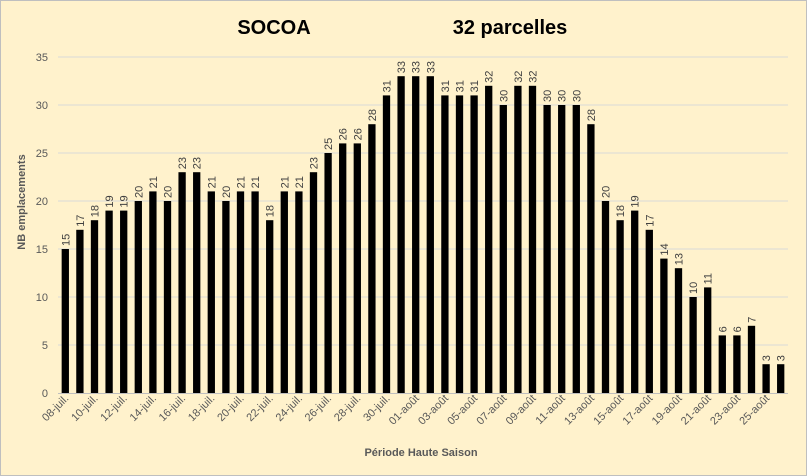 This screenshot has width=807, height=476. Describe the element at coordinates (696, 410) in the screenshot. I see `x-tick-label: 21-août` at that location.